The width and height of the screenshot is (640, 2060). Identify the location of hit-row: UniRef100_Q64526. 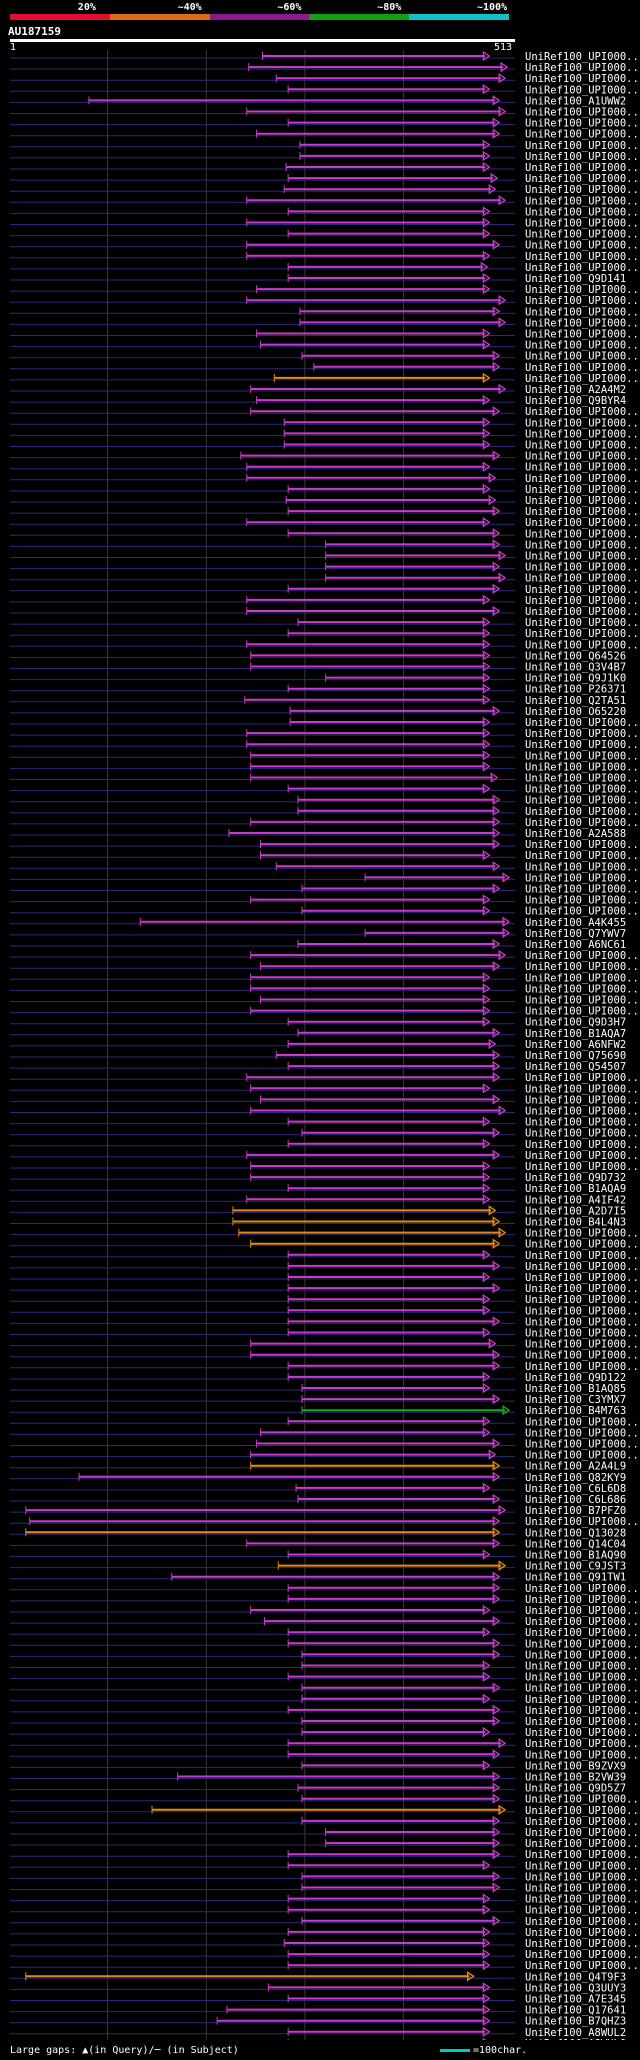
(318, 656).